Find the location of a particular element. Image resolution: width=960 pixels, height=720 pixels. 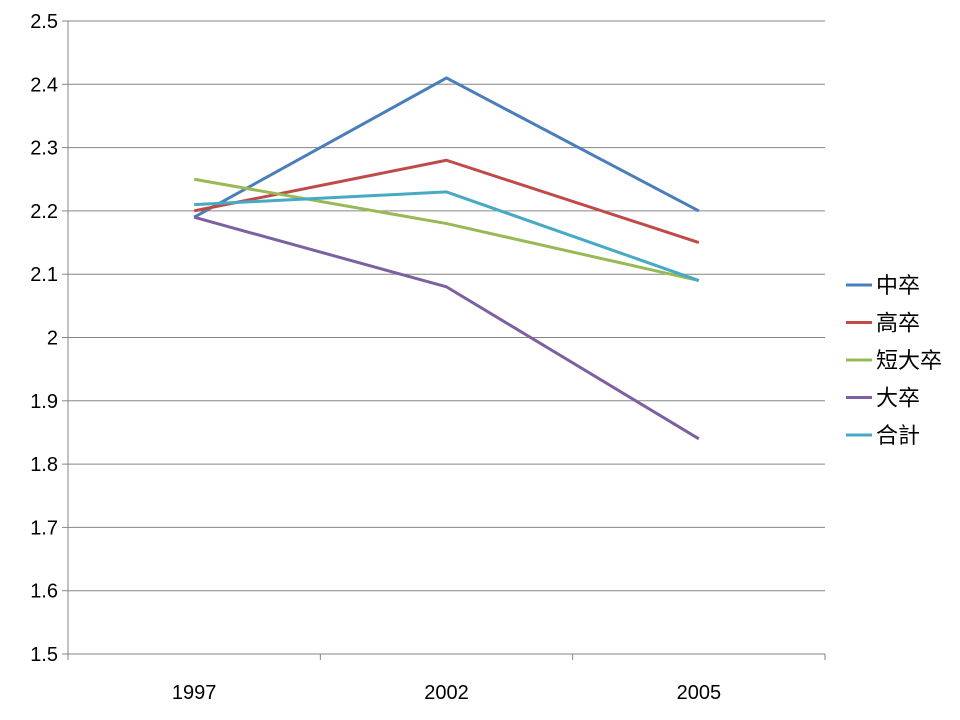

legend-item: 合計 is located at coordinates (883, 435).